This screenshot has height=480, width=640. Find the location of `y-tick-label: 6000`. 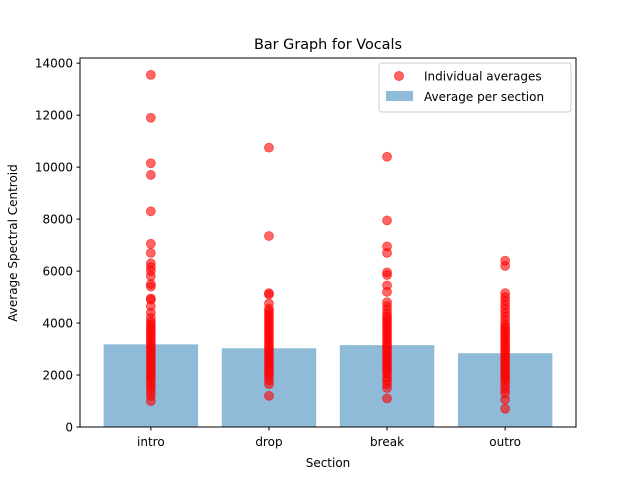

y-tick-label: 6000 is located at coordinates (57, 271).